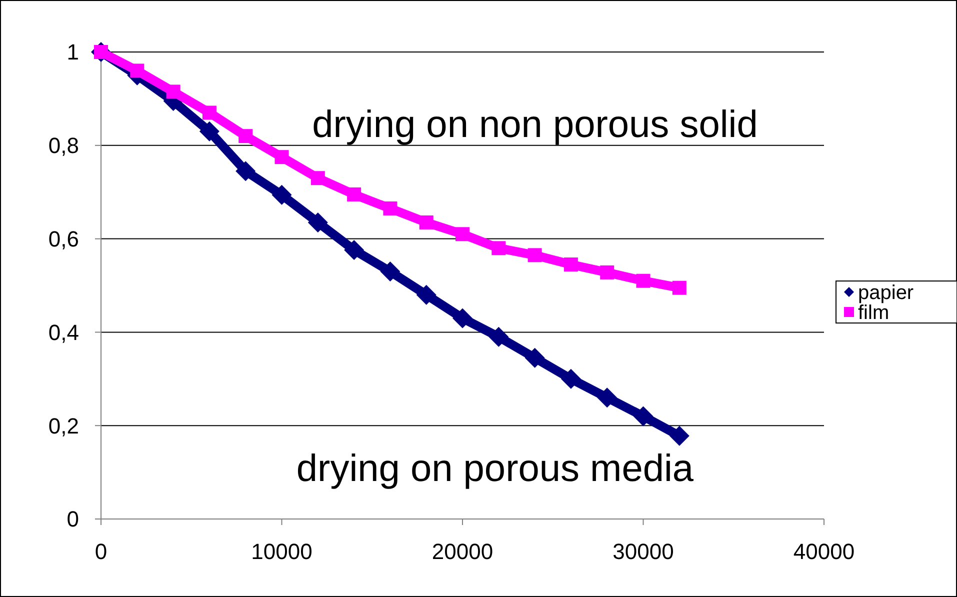 This screenshot has height=597, width=957. I want to click on annotation: drying on non porous solid, so click(535, 125).